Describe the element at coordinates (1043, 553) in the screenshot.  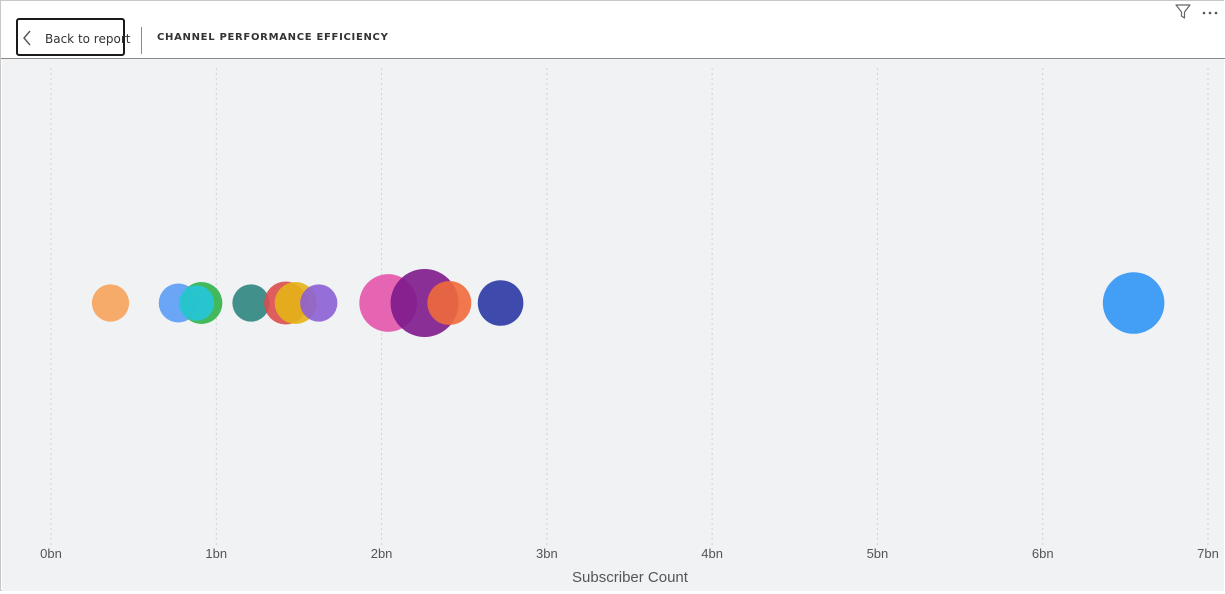
I see `x-tick-label: 6bn` at that location.